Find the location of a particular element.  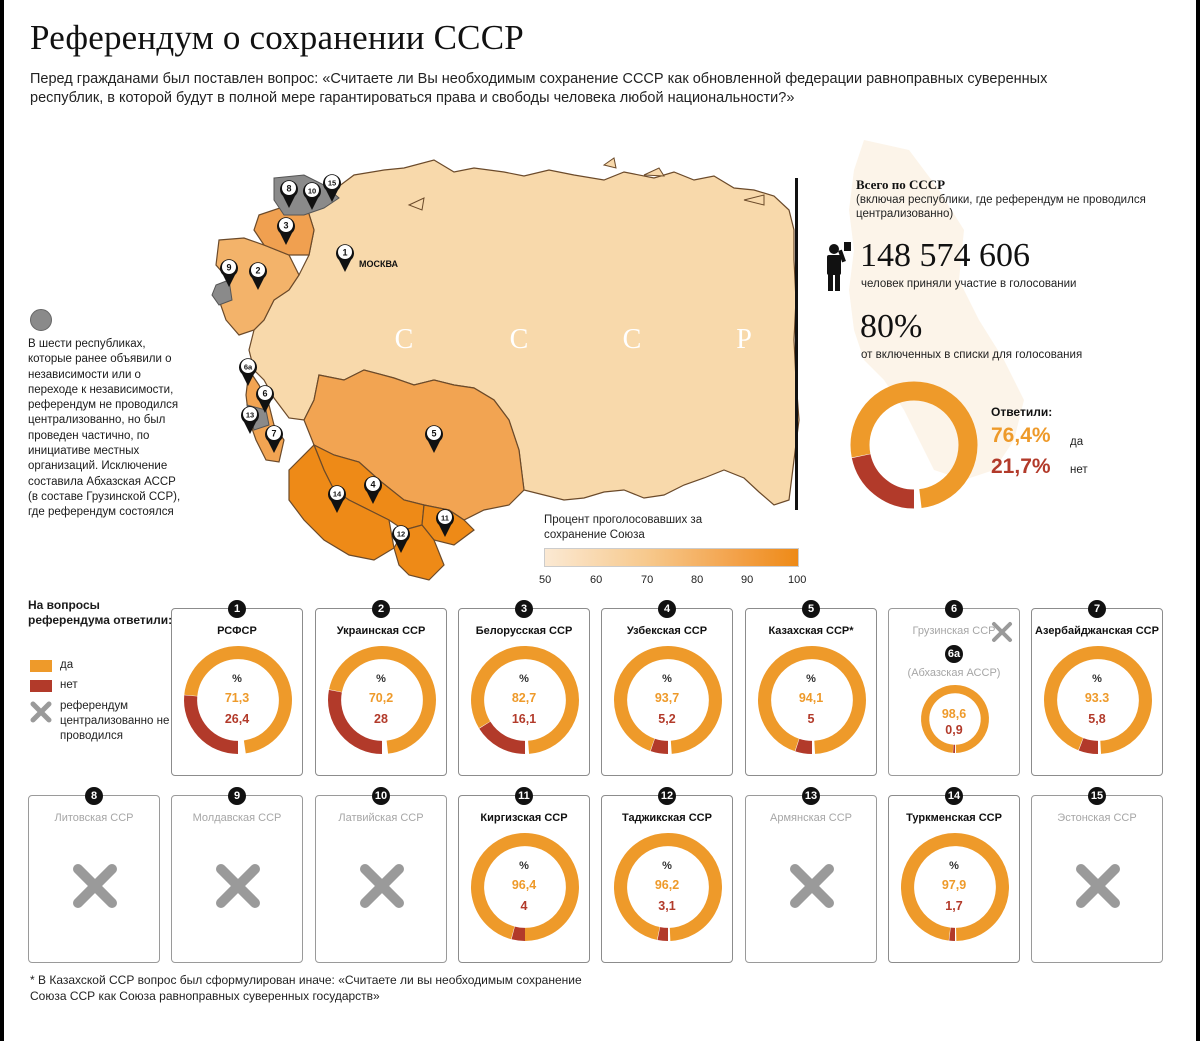

republic-name: Казахская ССР* is located at coordinates (811, 631).